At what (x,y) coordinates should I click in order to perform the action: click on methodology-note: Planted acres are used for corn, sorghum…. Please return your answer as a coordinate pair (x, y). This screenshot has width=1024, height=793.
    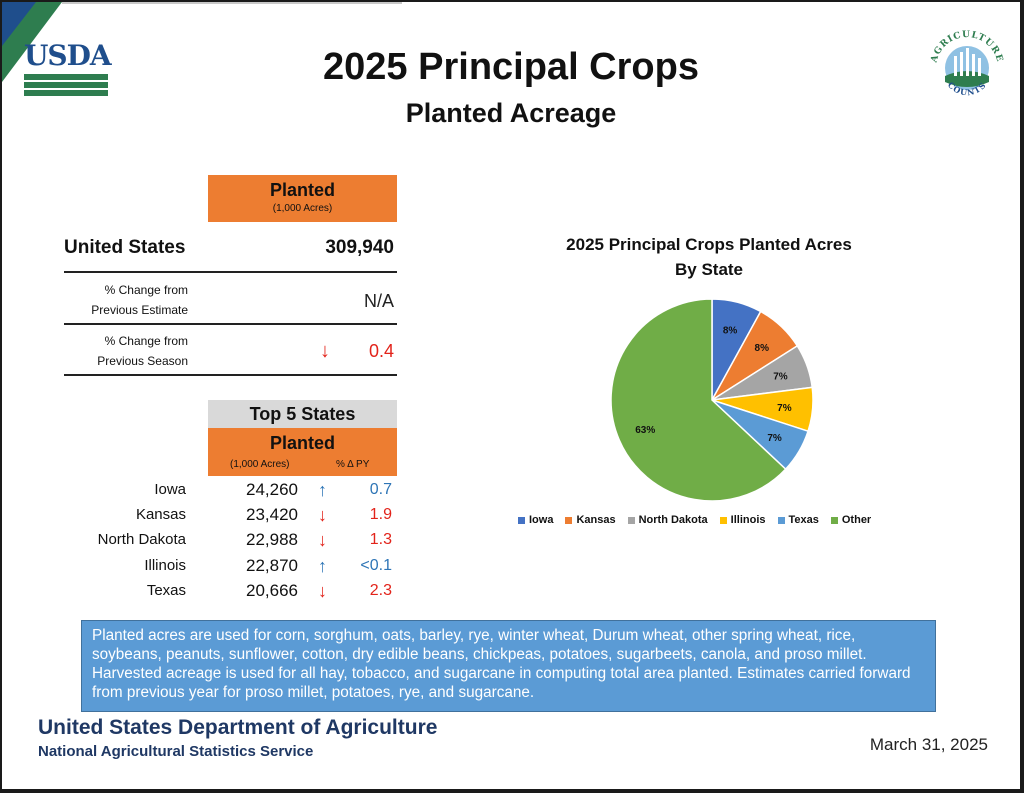
    Looking at the image, I should click on (508, 666).